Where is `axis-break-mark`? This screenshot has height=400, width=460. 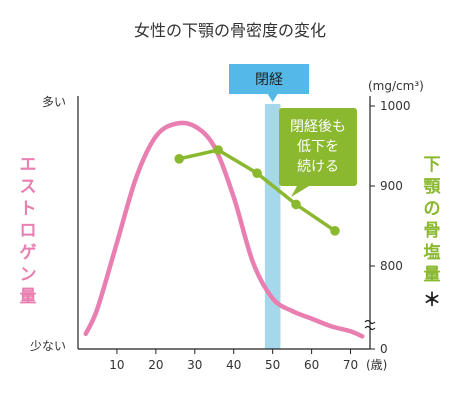 axis-break-mark is located at coordinates (370, 325).